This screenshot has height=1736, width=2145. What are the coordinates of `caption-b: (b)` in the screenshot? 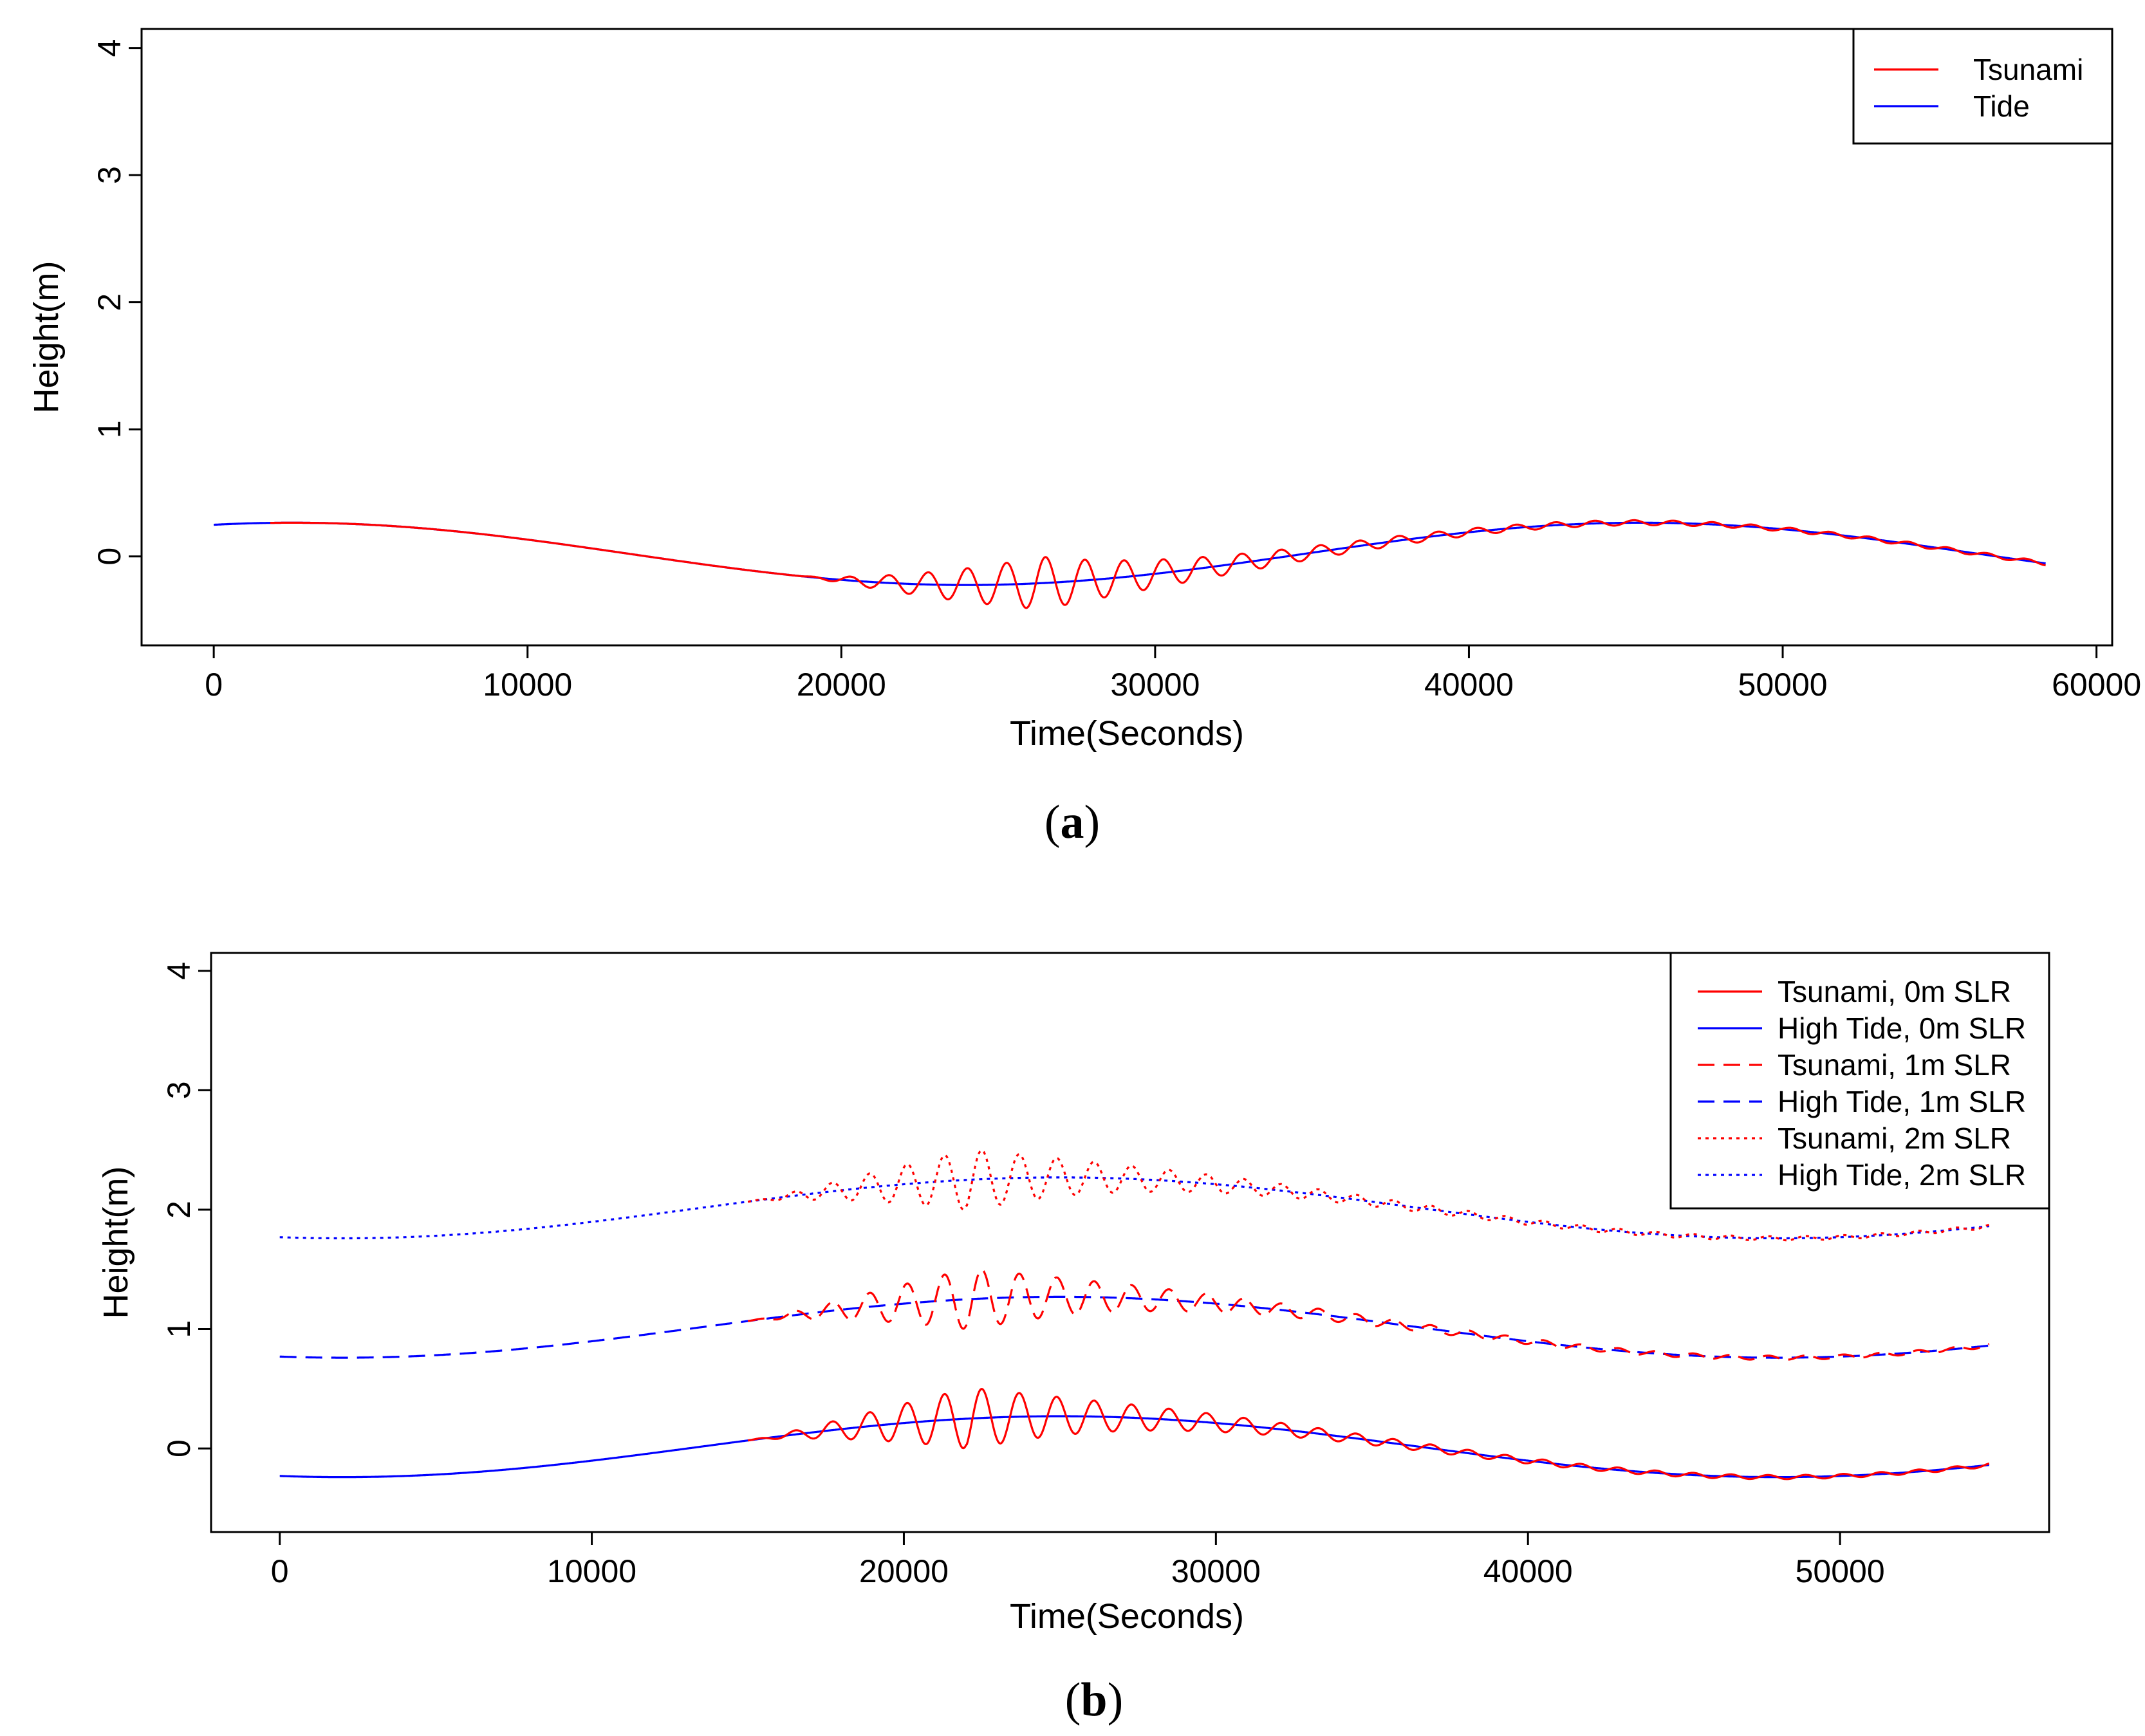 It's located at (1094, 1700).